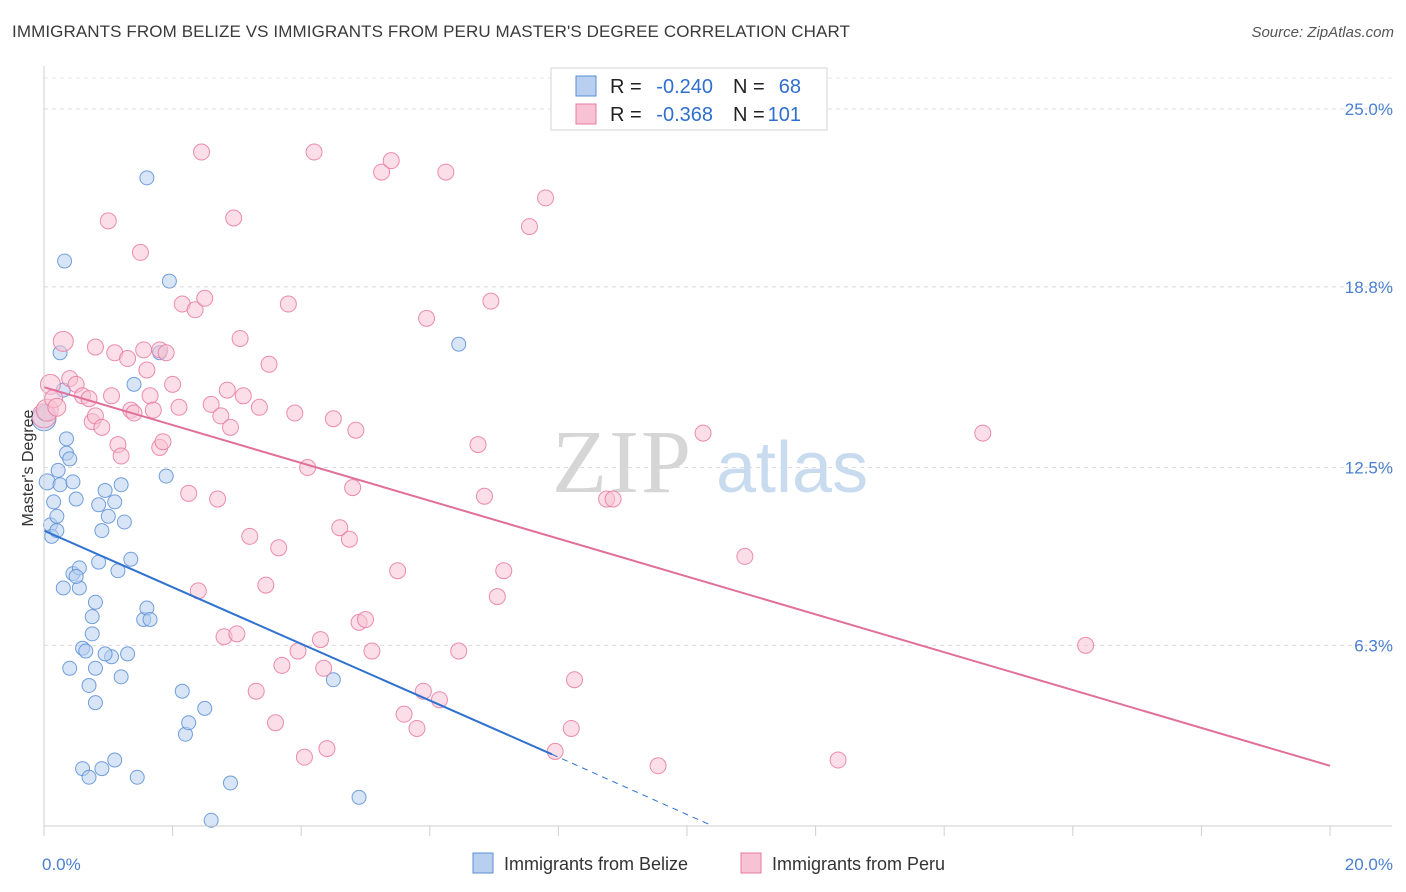 The image size is (1406, 892). I want to click on stats-r-value: -0.368, so click(684, 115).